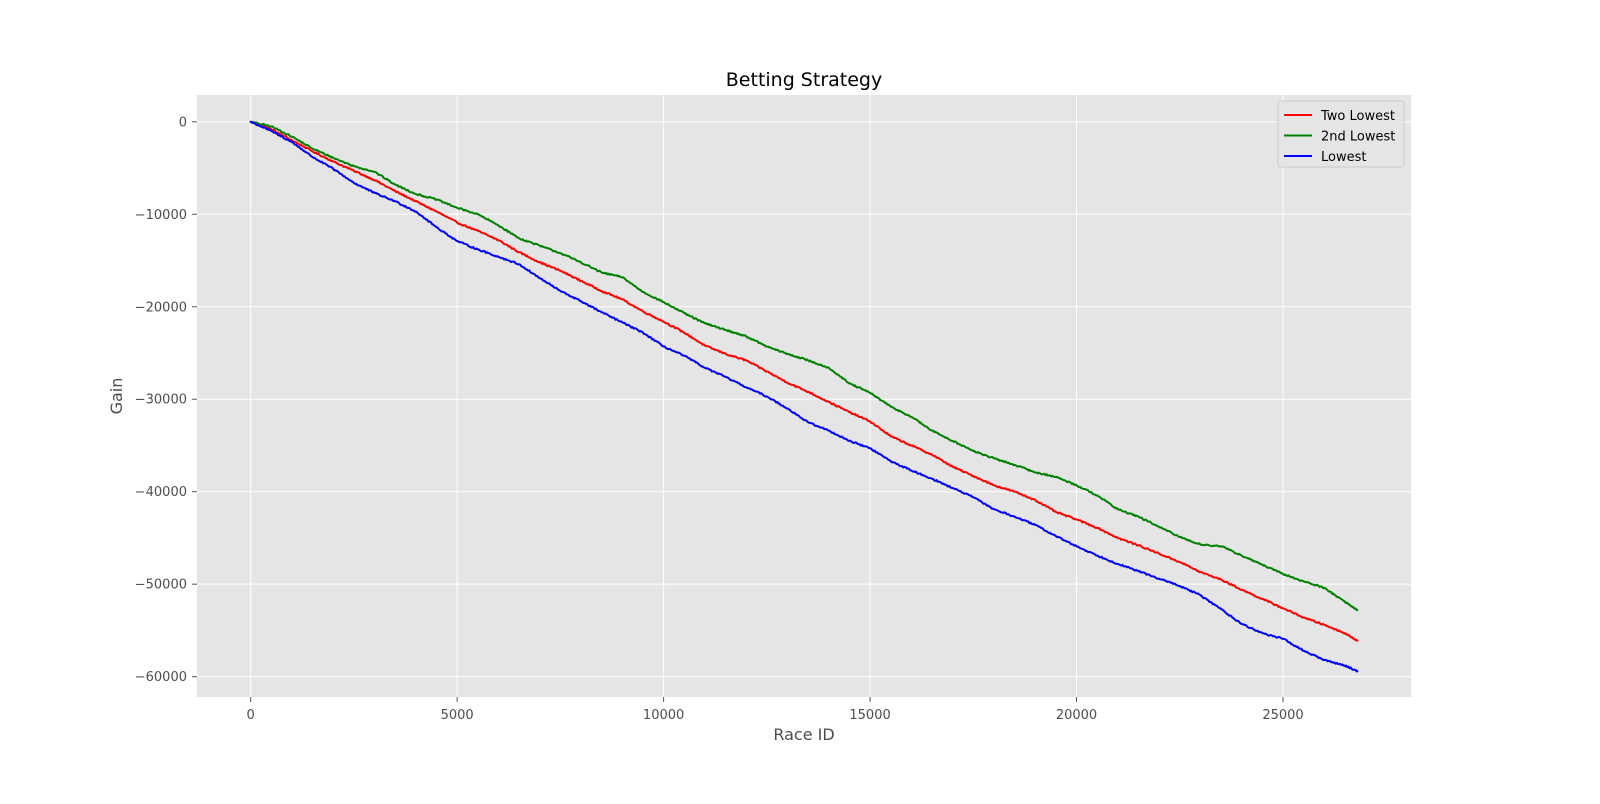 The image size is (1600, 804). What do you see at coordinates (775, 710) in the screenshot?
I see `x-axis-ticks: 0 5000 10000 15000 20000 25000` at bounding box center [775, 710].